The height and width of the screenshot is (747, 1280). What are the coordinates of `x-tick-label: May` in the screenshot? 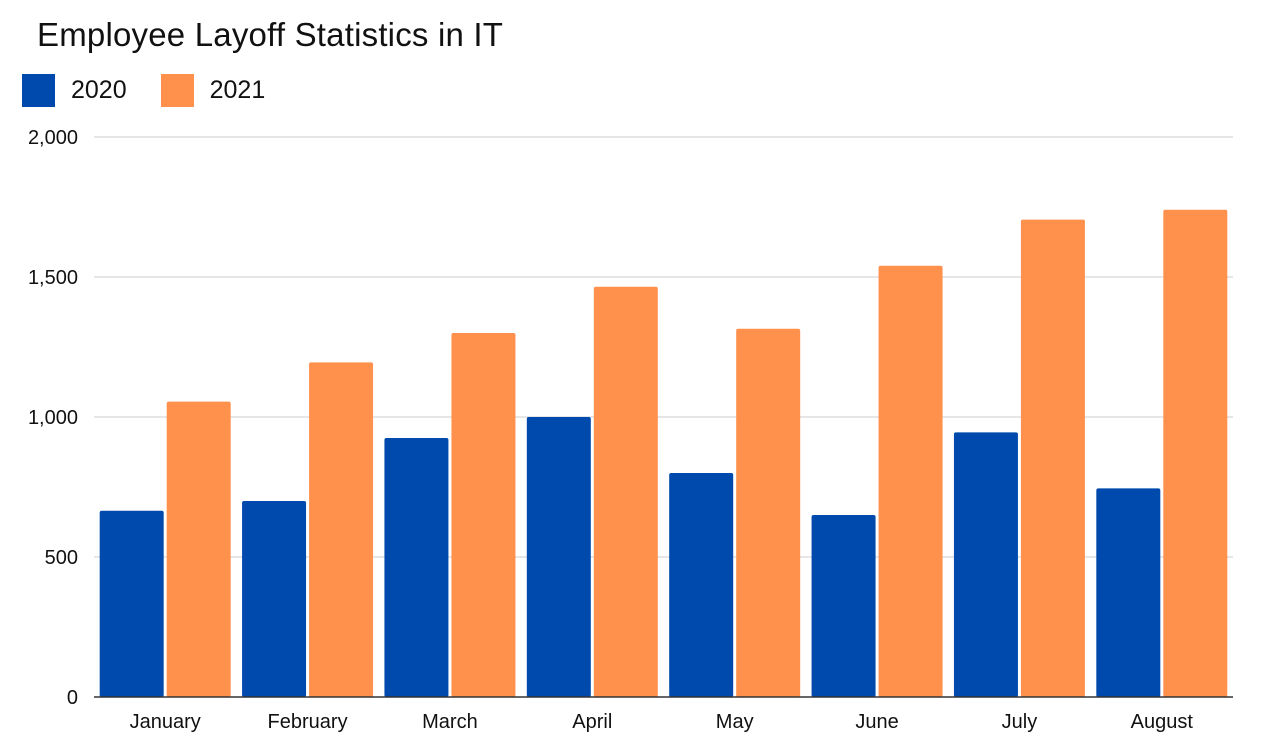 It's located at (735, 722).